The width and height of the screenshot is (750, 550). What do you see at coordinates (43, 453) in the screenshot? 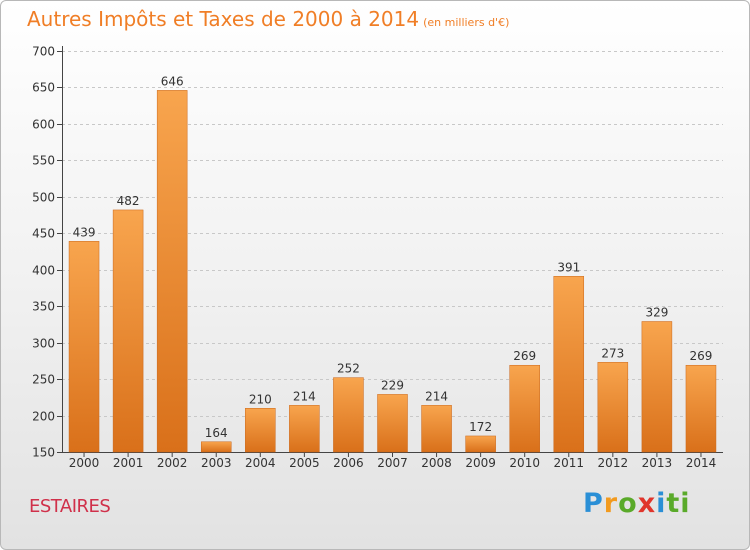
I see `y-tick-label: 150` at bounding box center [43, 453].